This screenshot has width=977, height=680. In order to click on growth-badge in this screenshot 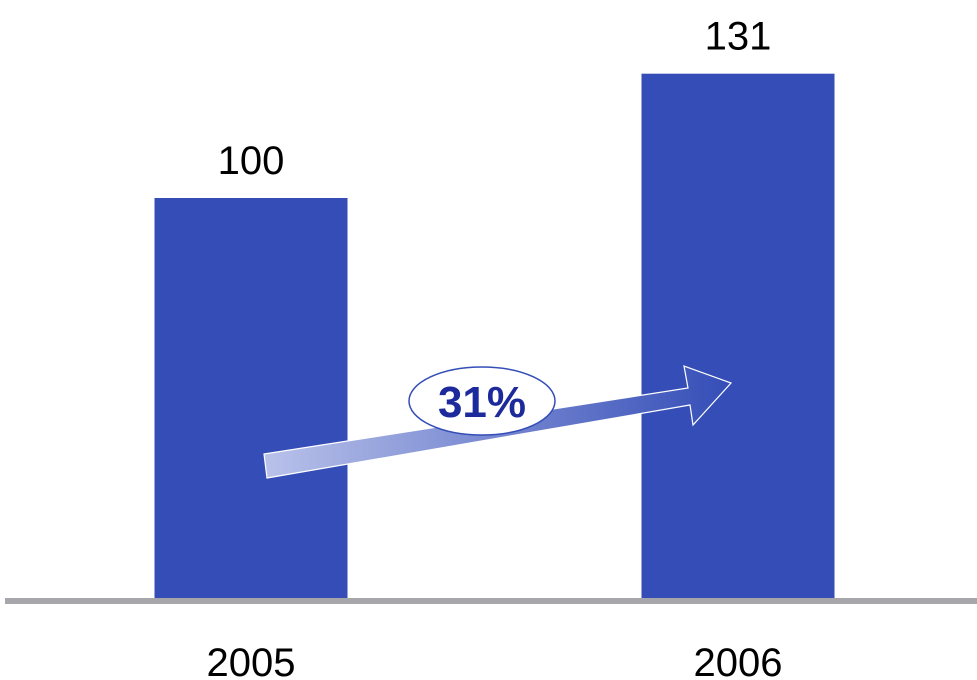, I will do `click(482, 401)`.